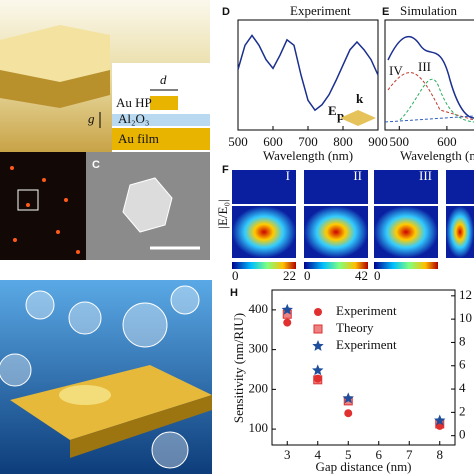  Describe the element at coordinates (55, 89) in the screenshot. I see `hexagon-side` at that location.